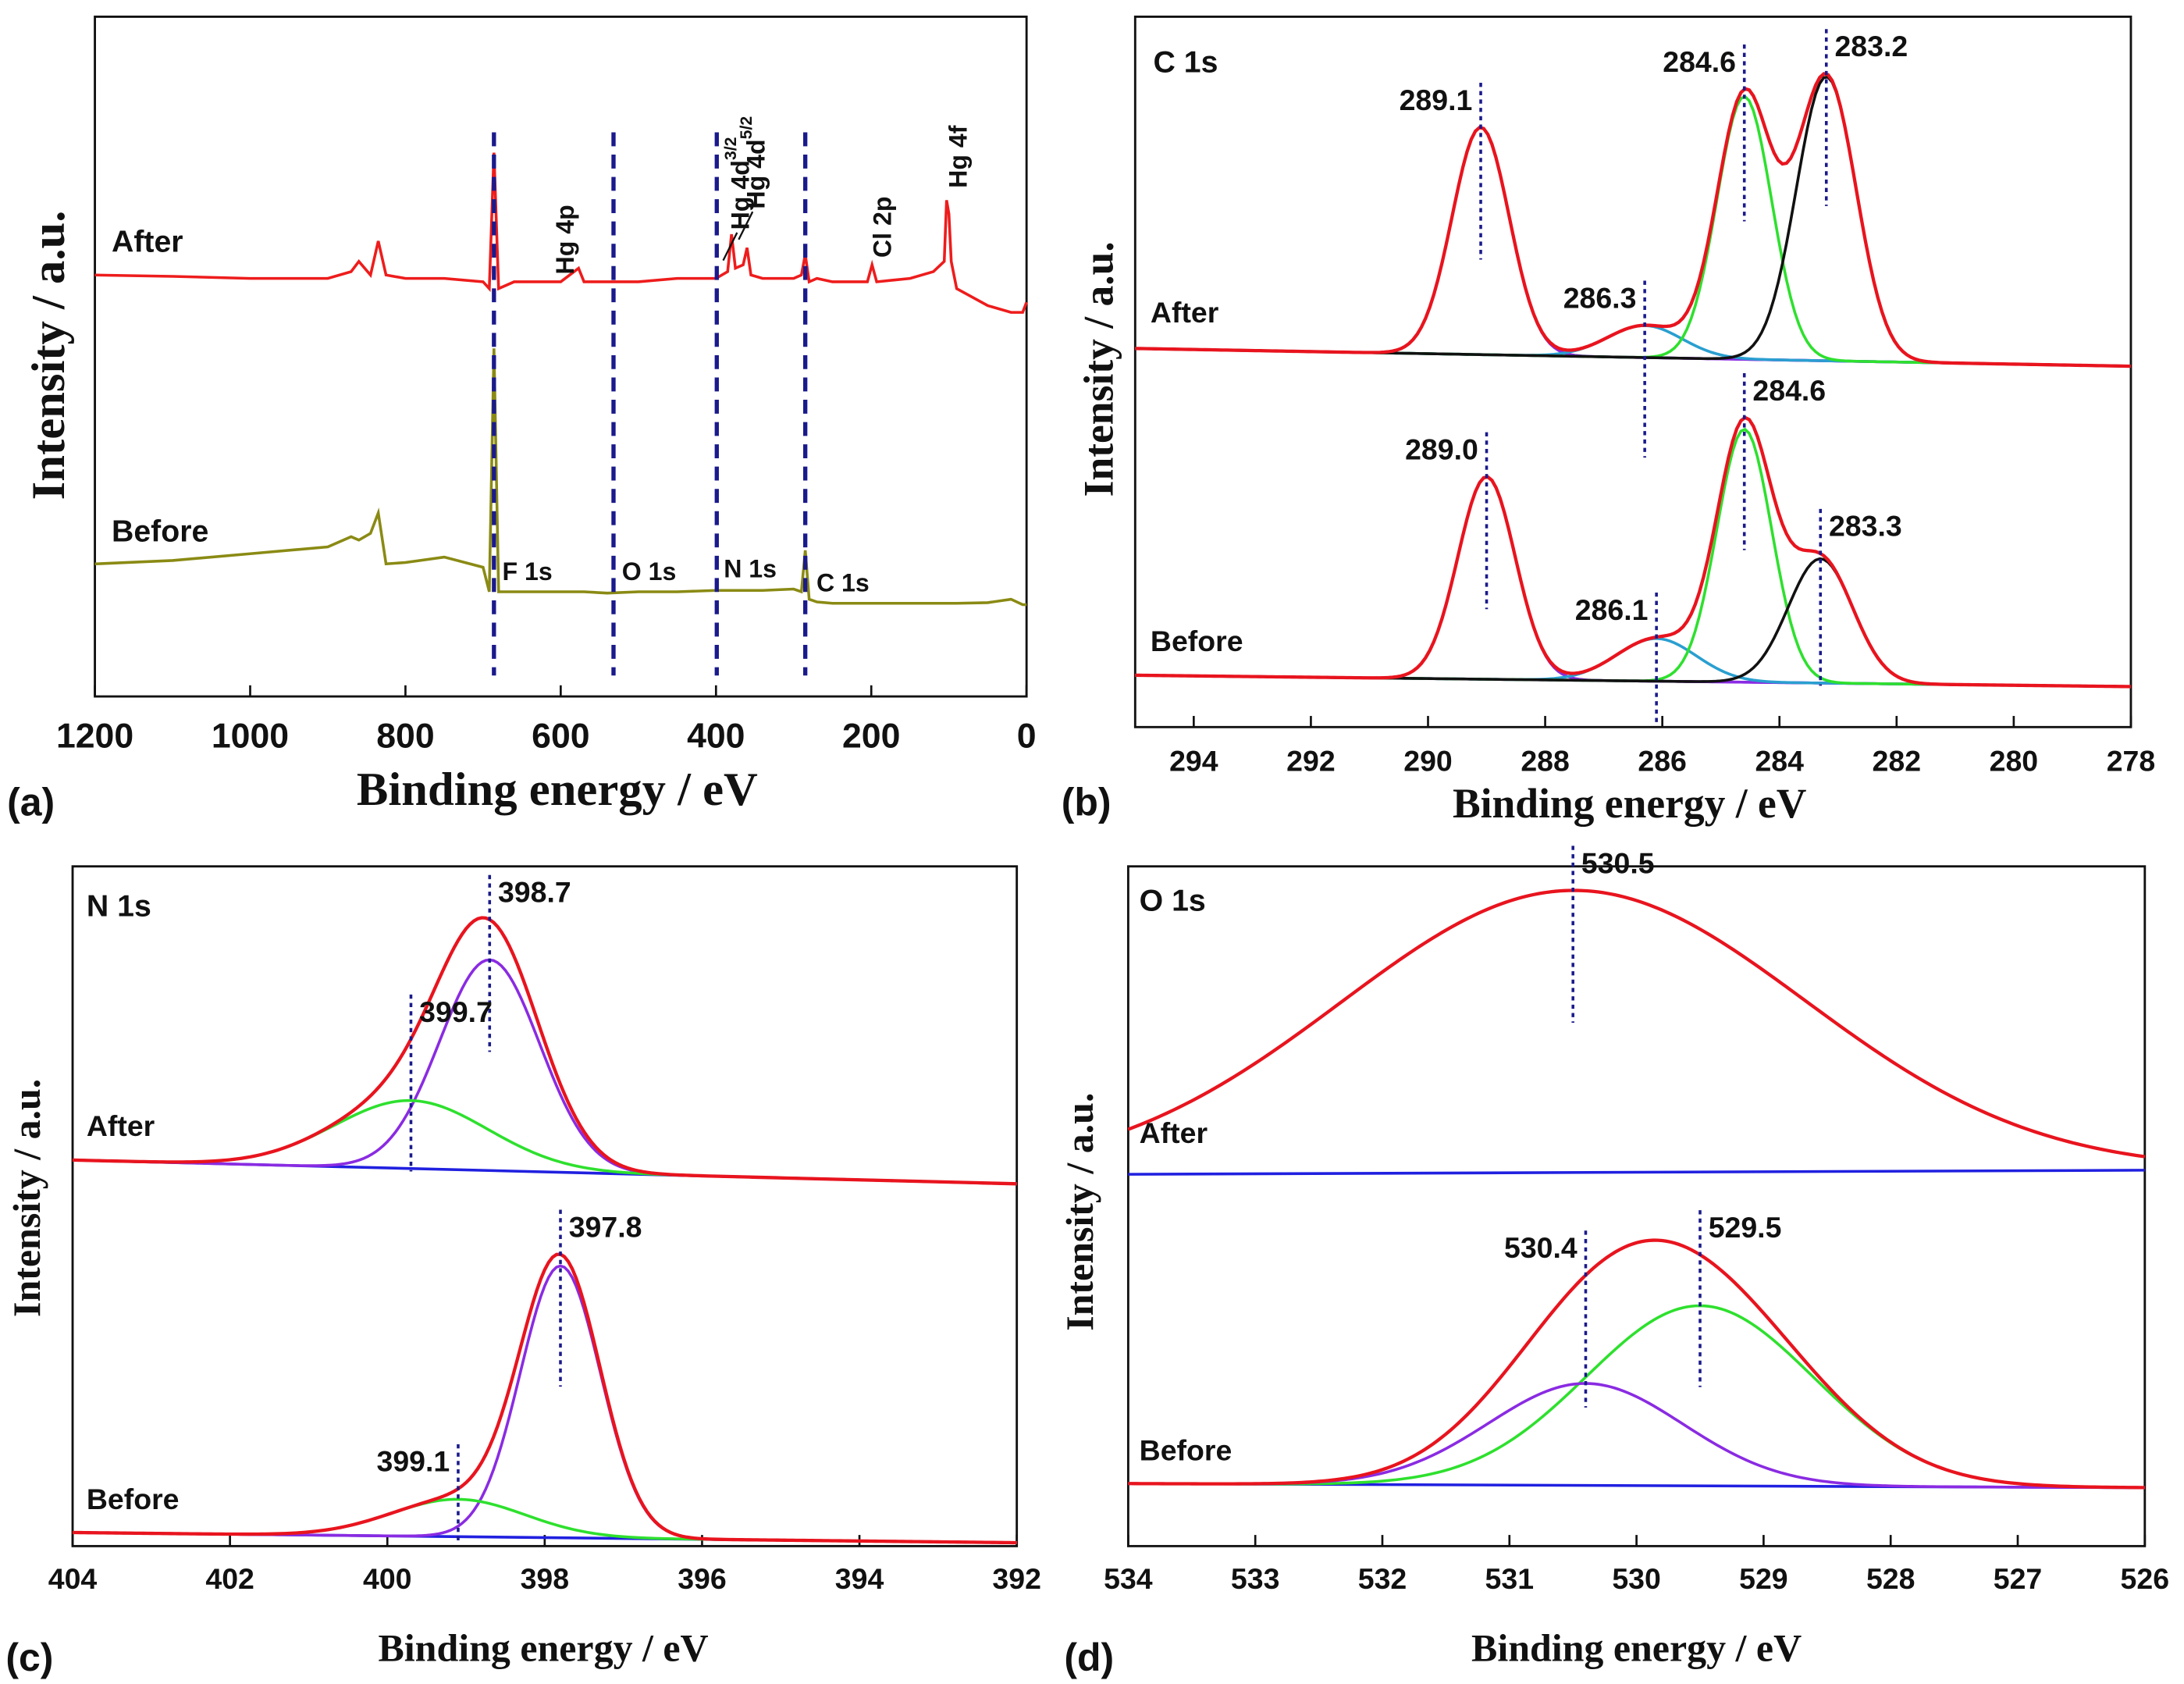  I want to click on x-tick-label: 600, so click(560, 736).